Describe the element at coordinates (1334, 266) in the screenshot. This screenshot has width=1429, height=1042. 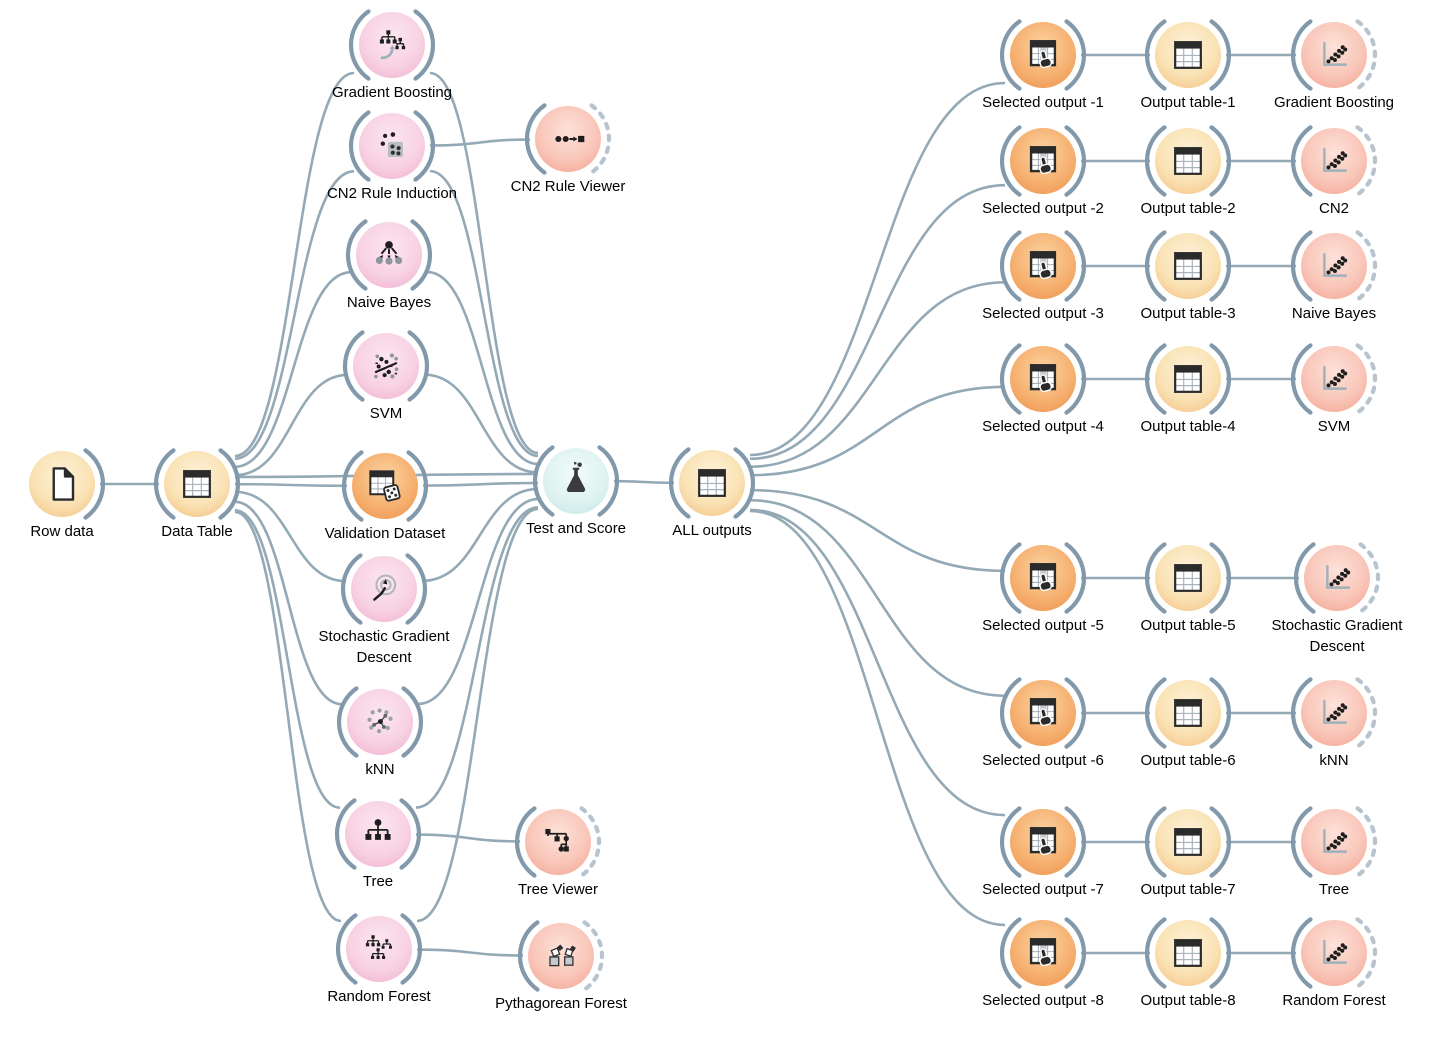
I see `node-plot-naive-bayes` at that location.